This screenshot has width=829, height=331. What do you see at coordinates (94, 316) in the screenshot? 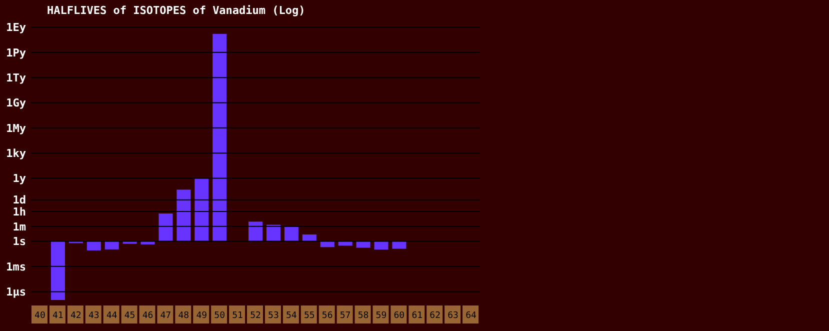
I see `x-tick-label: 43` at bounding box center [94, 316].